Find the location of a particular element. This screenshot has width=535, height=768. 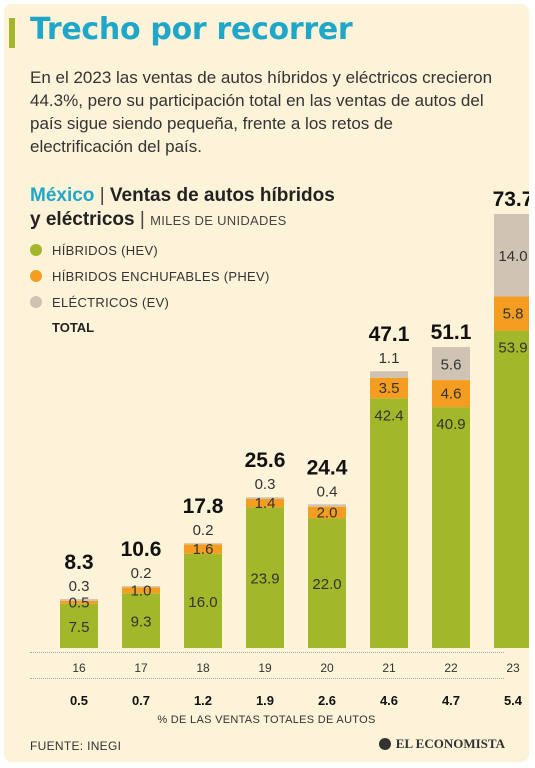

label-ev-16: 0.3 is located at coordinates (79, 586).